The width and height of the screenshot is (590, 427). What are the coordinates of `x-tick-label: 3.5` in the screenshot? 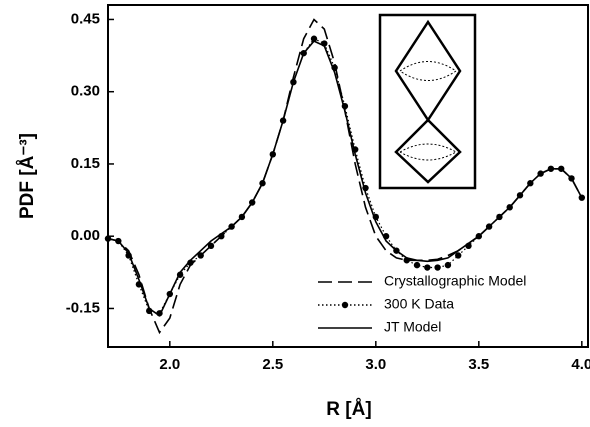 It's located at (478, 364).